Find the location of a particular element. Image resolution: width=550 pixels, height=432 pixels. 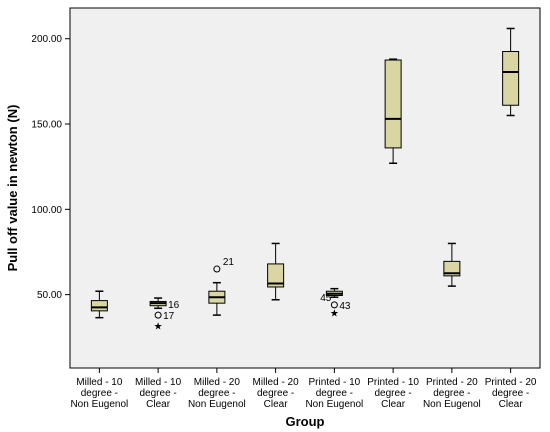

category-label-5-line-1: Printed - 10 is located at coordinates (335, 382).